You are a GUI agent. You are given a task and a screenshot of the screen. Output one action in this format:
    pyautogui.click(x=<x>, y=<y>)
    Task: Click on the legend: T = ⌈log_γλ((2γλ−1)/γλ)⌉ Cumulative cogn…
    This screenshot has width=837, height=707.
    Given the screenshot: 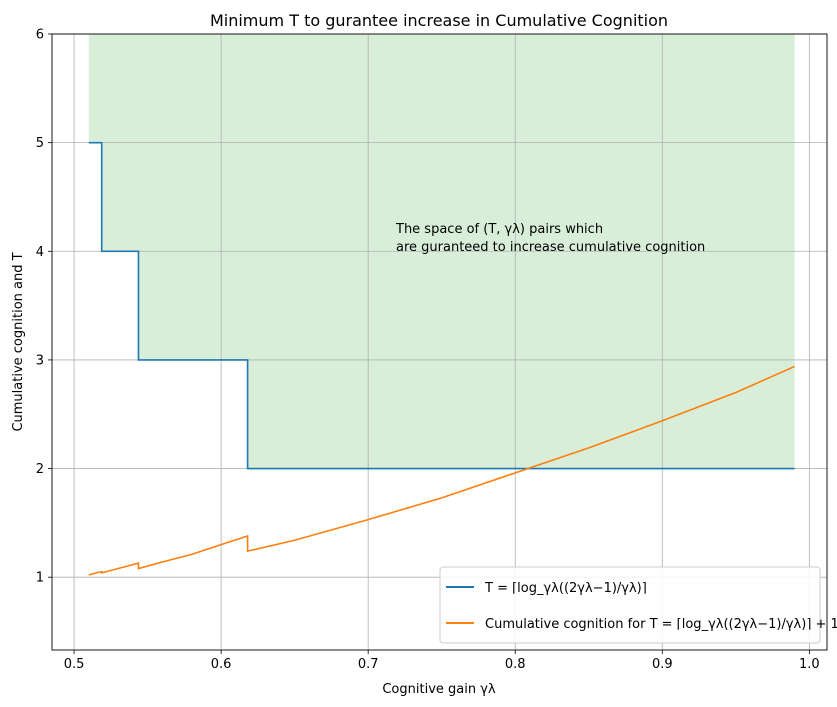 What is the action you would take?
    pyautogui.click(x=638, y=605)
    